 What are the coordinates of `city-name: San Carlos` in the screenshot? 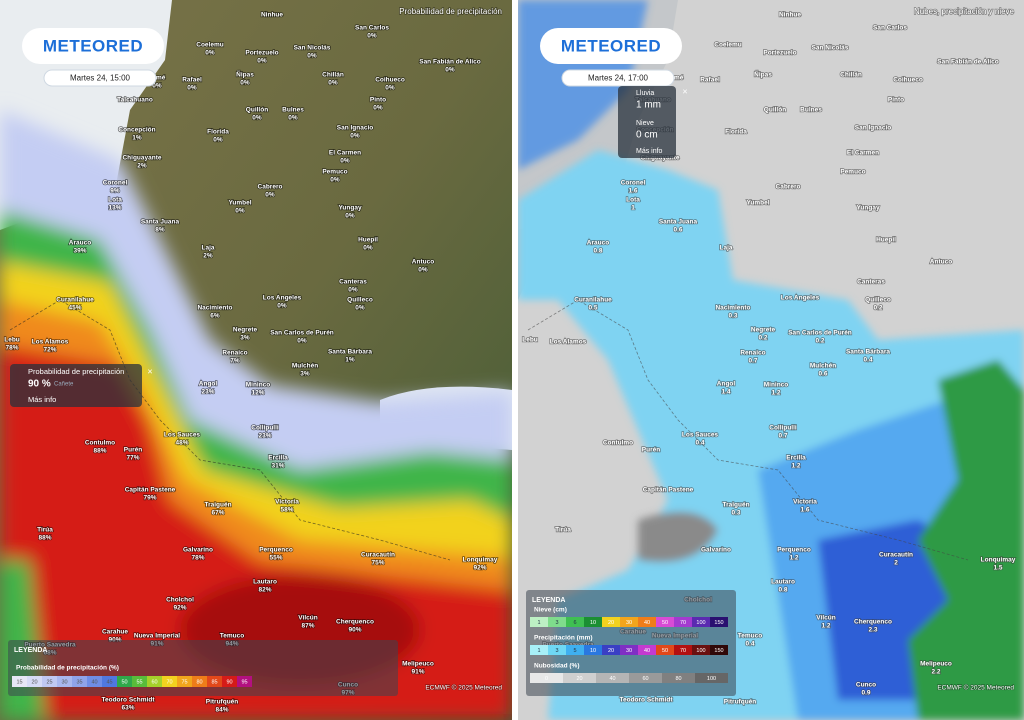 It's located at (372, 28).